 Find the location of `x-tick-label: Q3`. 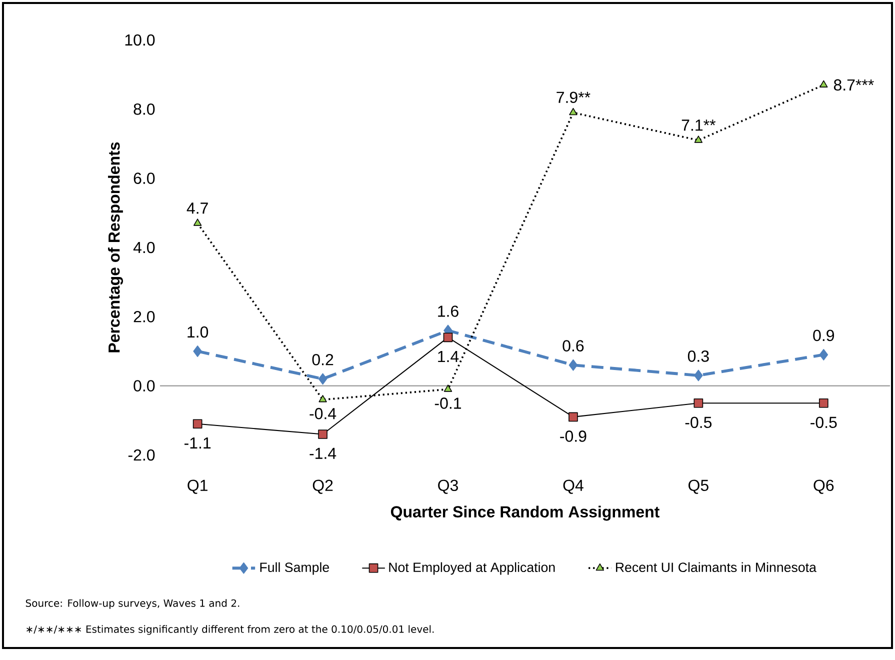

x-tick-label: Q3 is located at coordinates (448, 487).